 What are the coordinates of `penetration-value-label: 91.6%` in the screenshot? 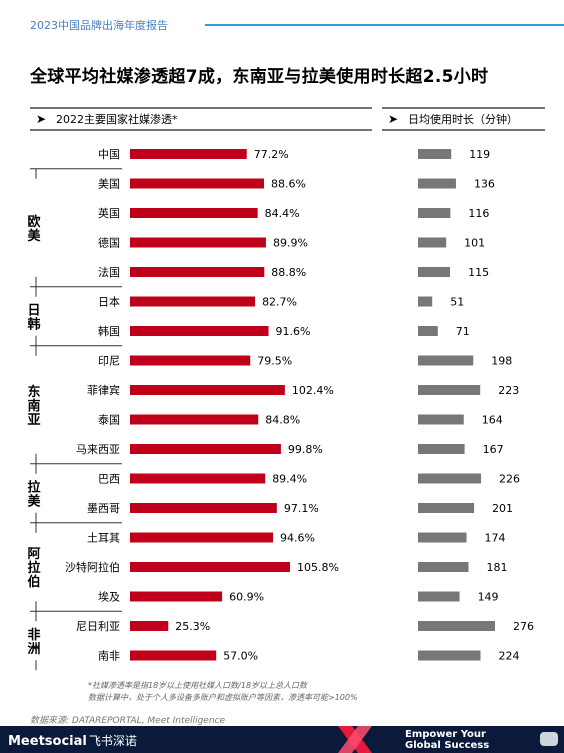 It's located at (293, 331).